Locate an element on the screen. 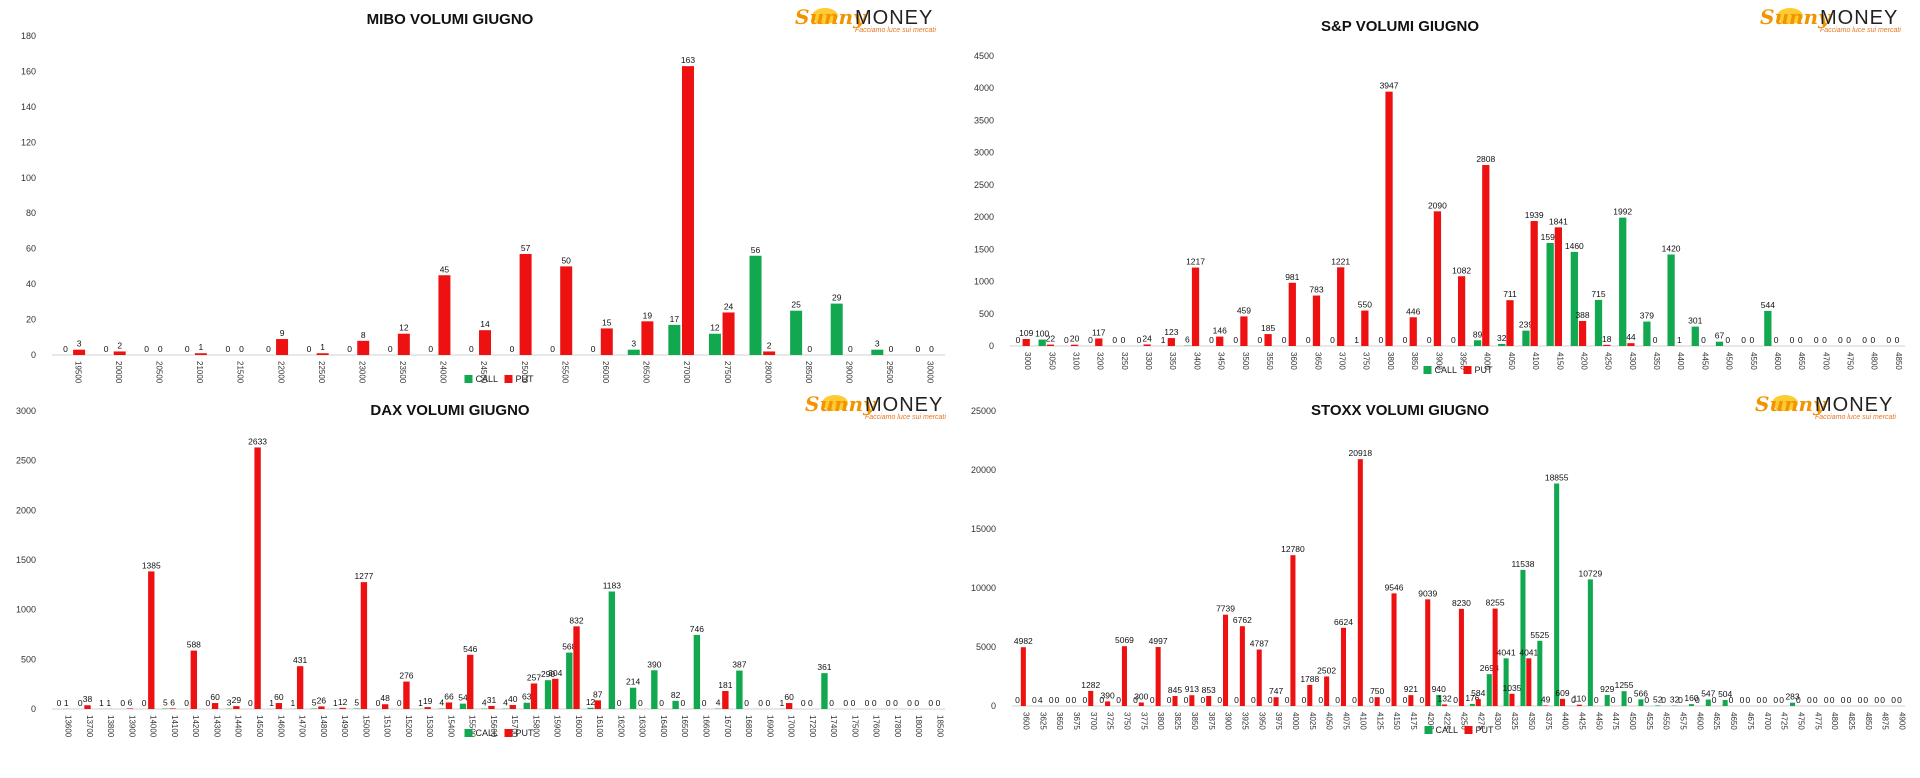  data-label: 304 is located at coordinates (555, 673).